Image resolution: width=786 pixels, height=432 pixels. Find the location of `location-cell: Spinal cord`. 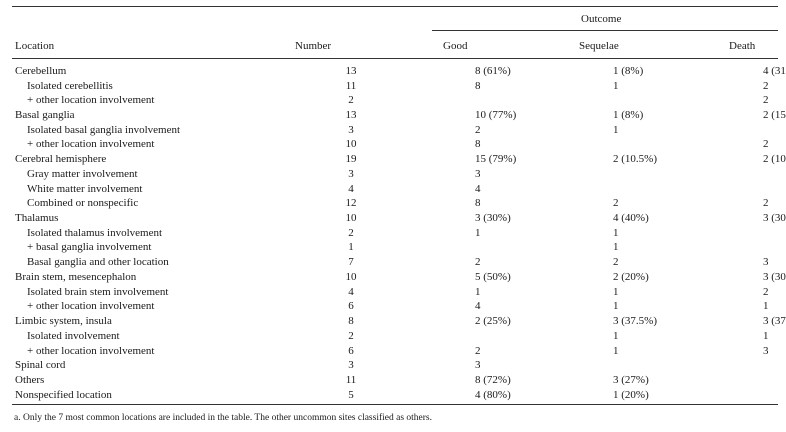

location-cell: Spinal cord is located at coordinates (40, 365).